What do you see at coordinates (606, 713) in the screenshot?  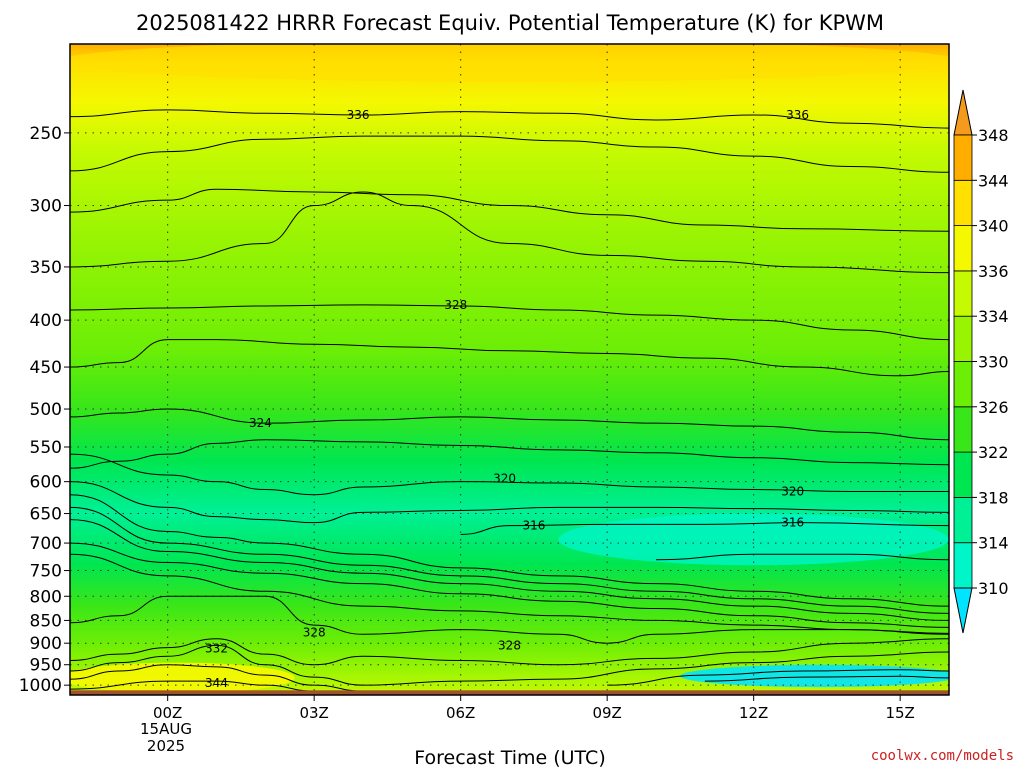 I see `x-tick-label: 09Z` at bounding box center [606, 713].